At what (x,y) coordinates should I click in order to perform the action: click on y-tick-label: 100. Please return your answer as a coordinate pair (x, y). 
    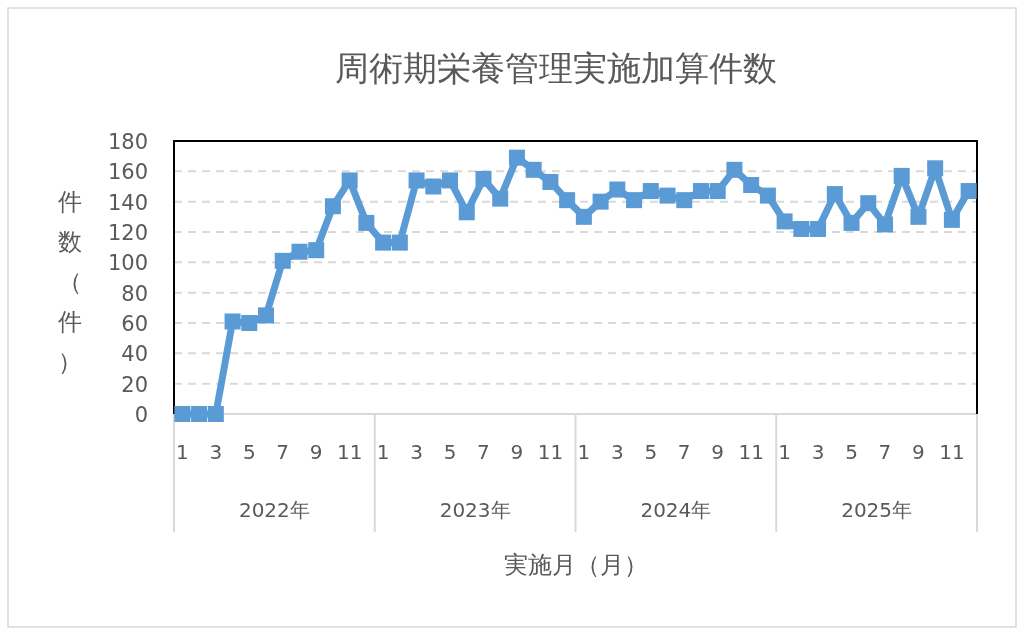
    Looking at the image, I should click on (127, 263).